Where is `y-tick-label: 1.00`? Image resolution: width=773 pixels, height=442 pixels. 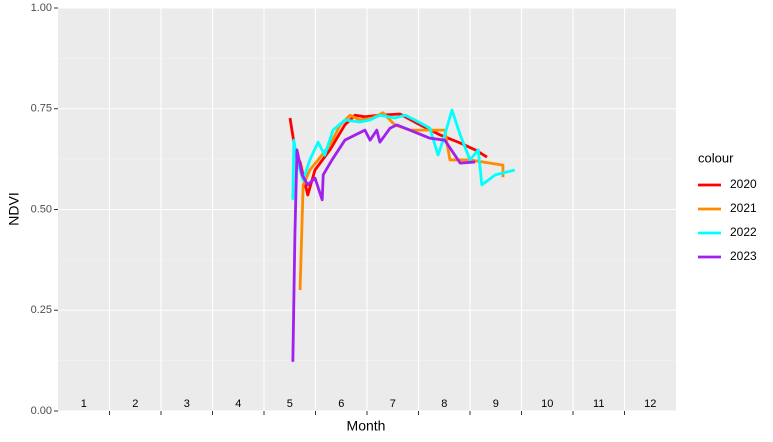 y-tick-label: 1.00 is located at coordinates (41, 8).